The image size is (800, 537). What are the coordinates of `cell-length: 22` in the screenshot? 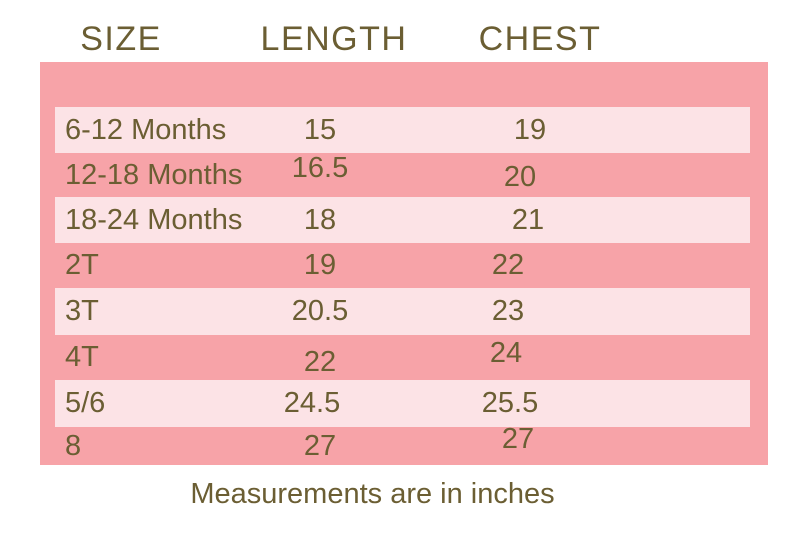 It's located at (320, 362).